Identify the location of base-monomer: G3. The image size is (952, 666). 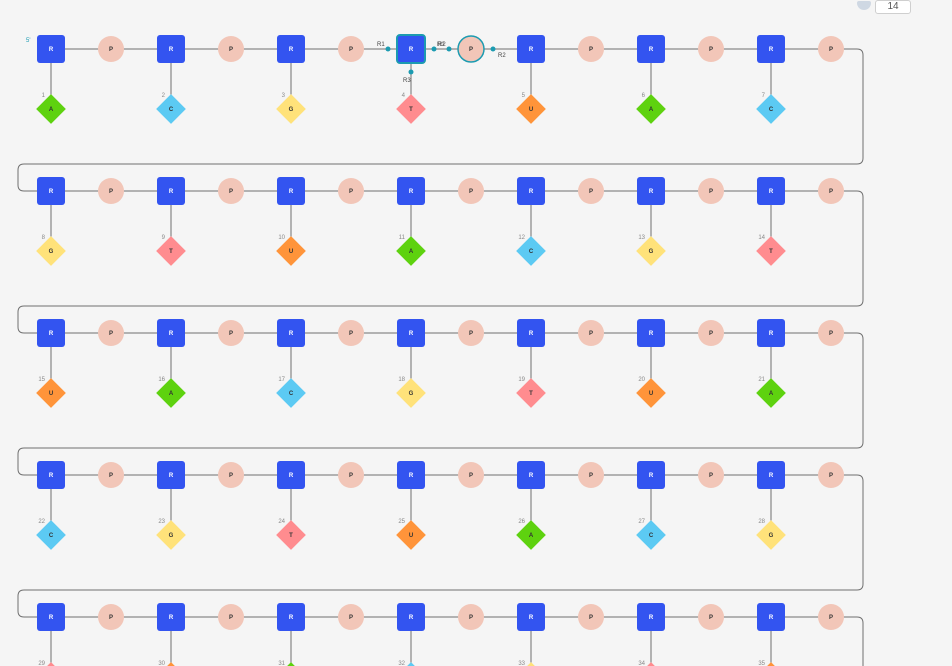
(291, 108).